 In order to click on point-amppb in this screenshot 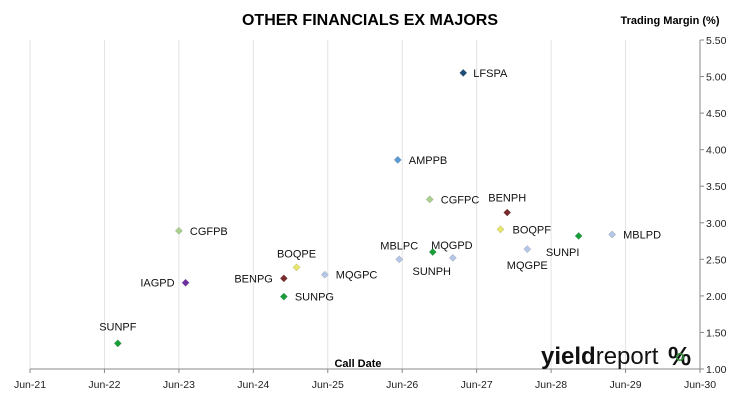, I will do `click(397, 159)`.